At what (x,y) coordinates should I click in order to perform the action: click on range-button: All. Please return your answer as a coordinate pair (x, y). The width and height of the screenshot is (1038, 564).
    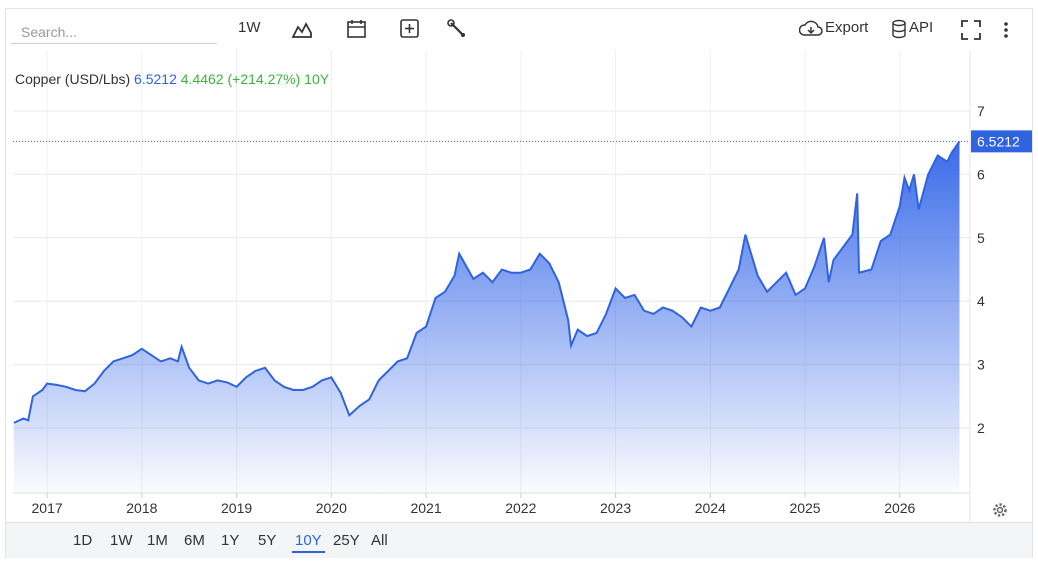
    Looking at the image, I should click on (379, 540).